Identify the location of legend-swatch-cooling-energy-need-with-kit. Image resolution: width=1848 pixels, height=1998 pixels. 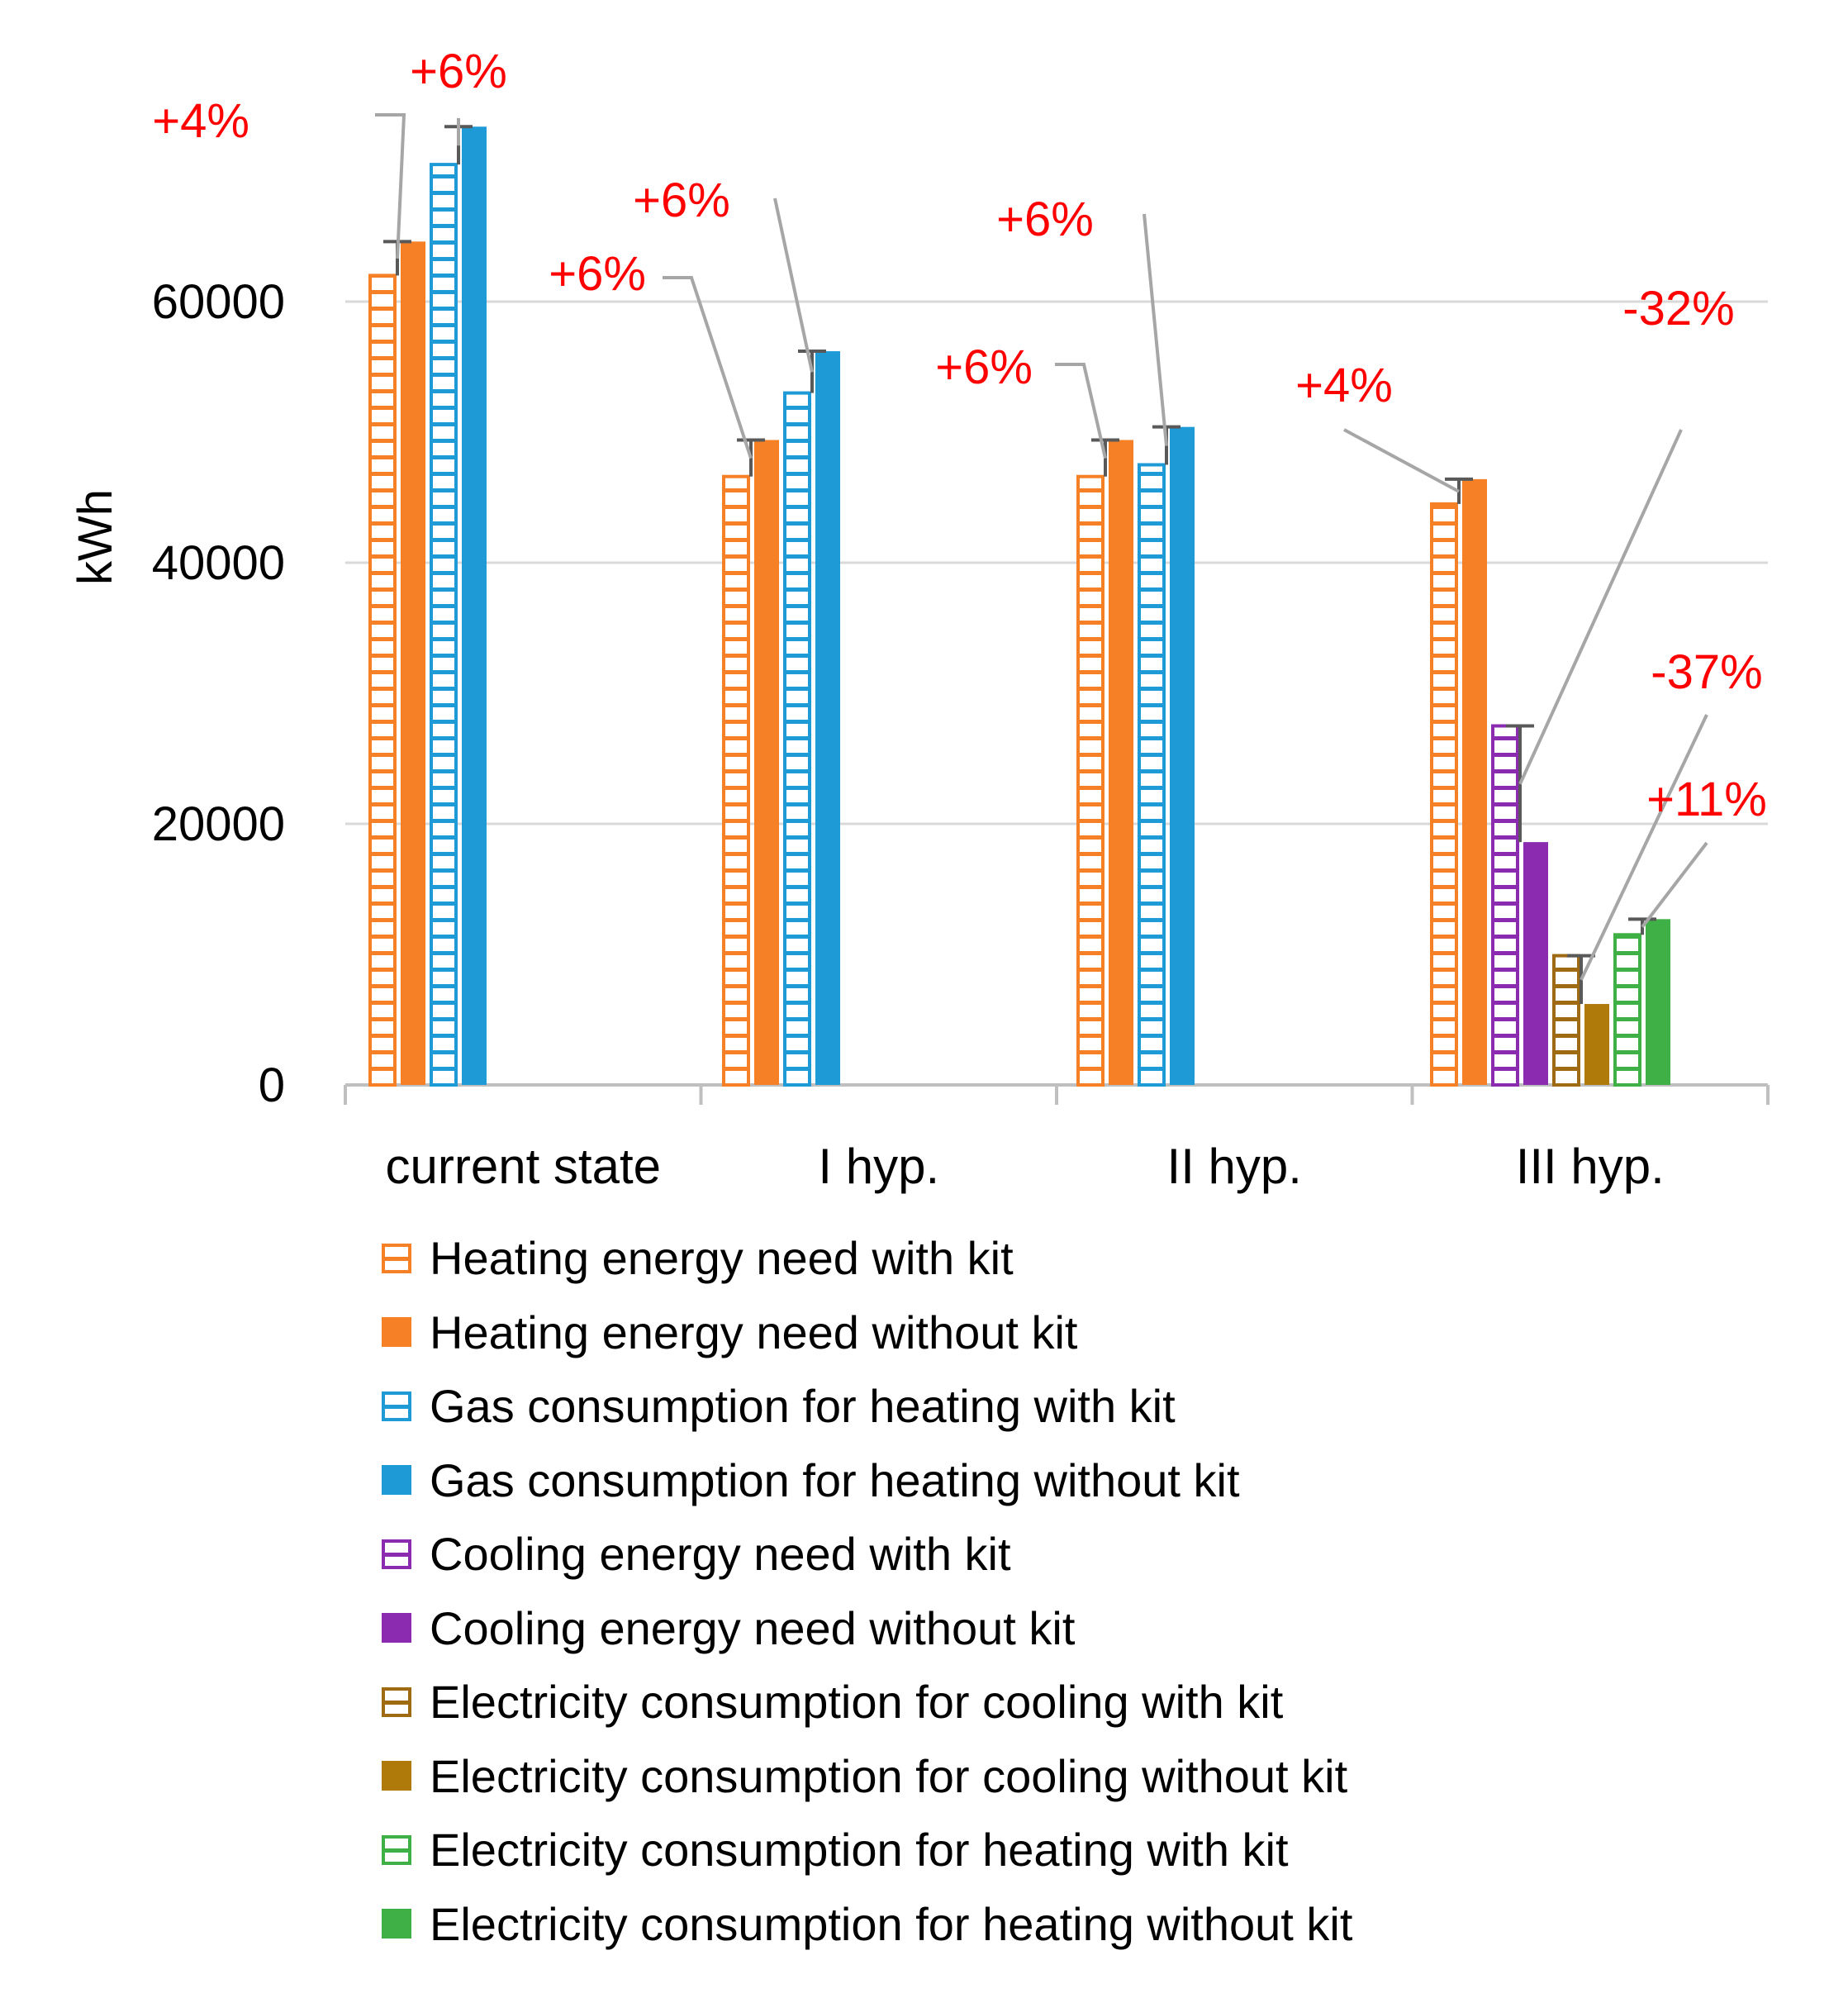
(396, 1554).